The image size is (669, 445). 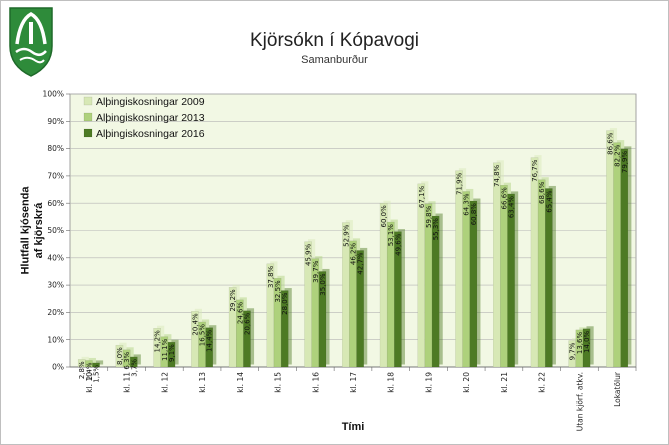 I want to click on data-label: 67,1%, so click(x=422, y=196).